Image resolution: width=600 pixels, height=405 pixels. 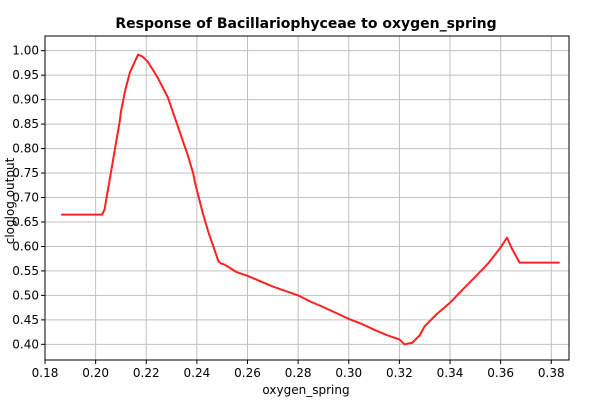 What do you see at coordinates (348, 373) in the screenshot?
I see `x-tick-label: 0.30` at bounding box center [348, 373].